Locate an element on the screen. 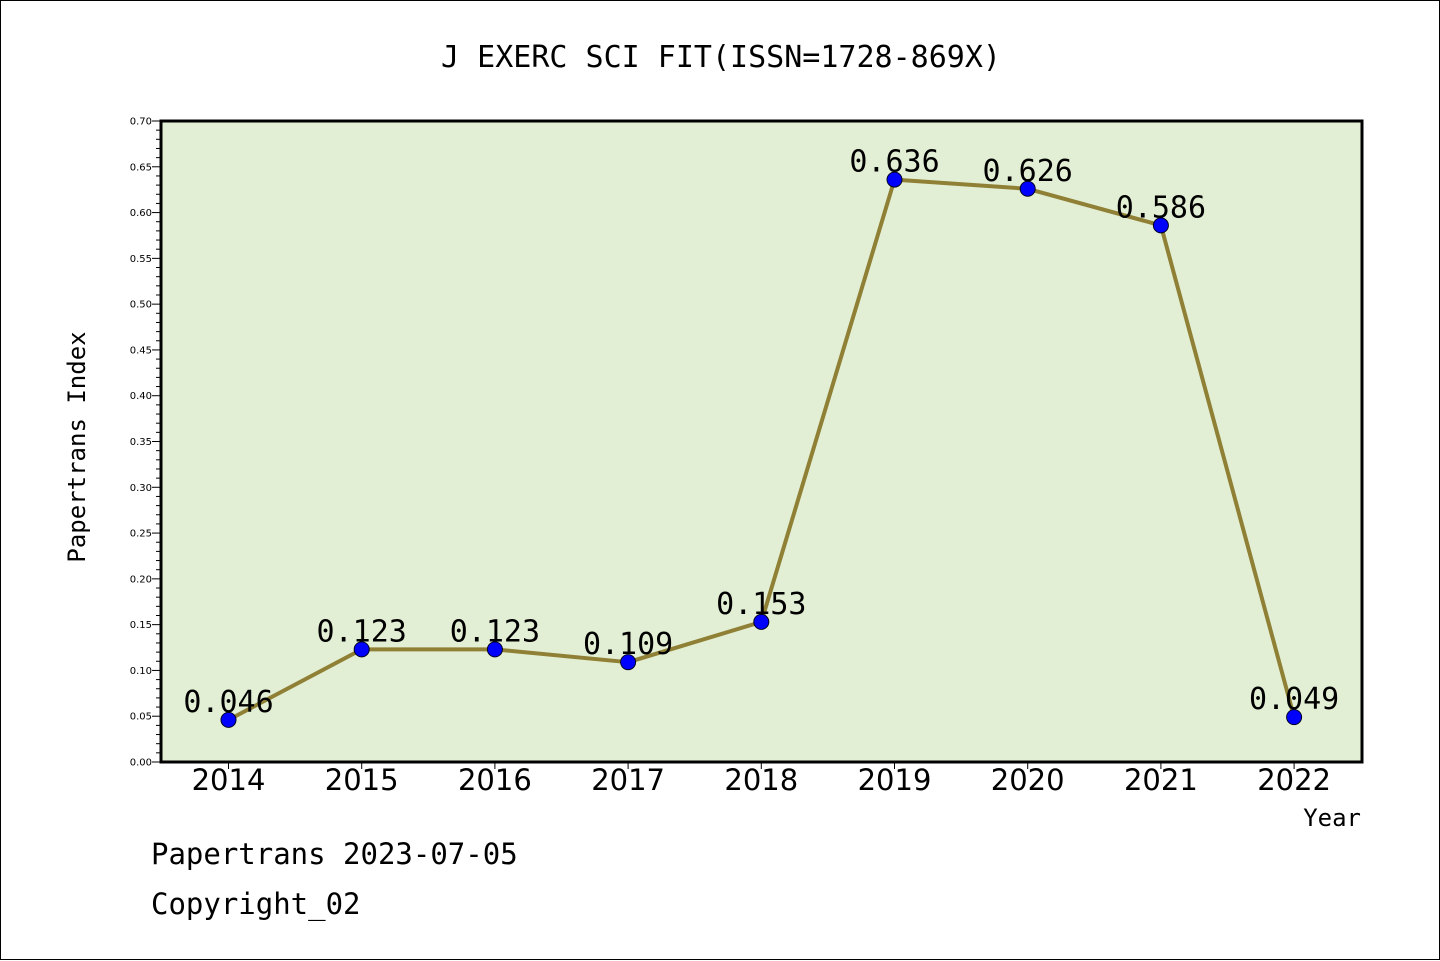 The image size is (1440, 961). data-label: 0.636 is located at coordinates (894, 162).